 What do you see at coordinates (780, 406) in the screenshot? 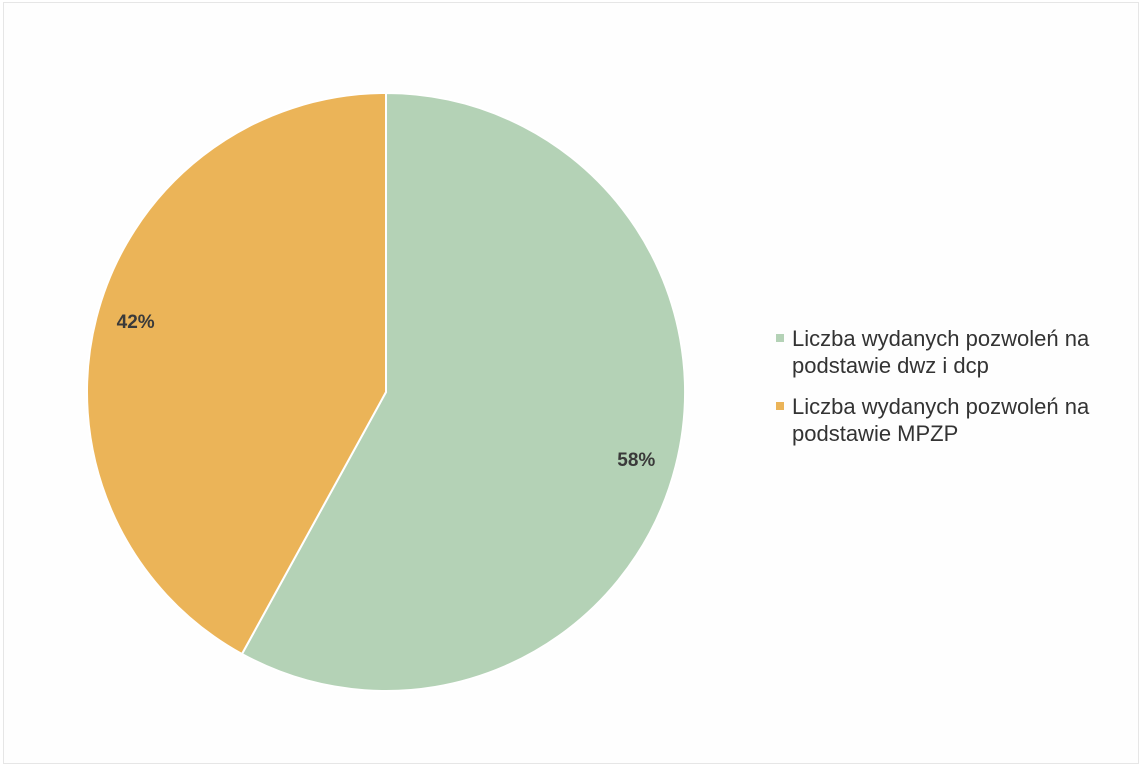
I see `legend-swatch-mpzp` at bounding box center [780, 406].